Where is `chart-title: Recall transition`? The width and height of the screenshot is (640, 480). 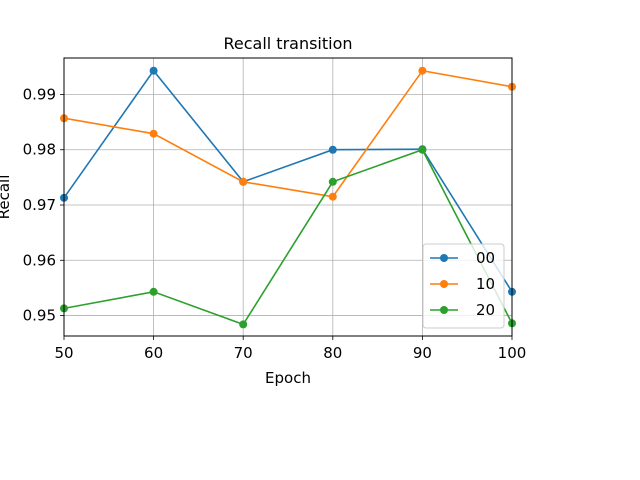 chart-title: Recall transition is located at coordinates (287, 43).